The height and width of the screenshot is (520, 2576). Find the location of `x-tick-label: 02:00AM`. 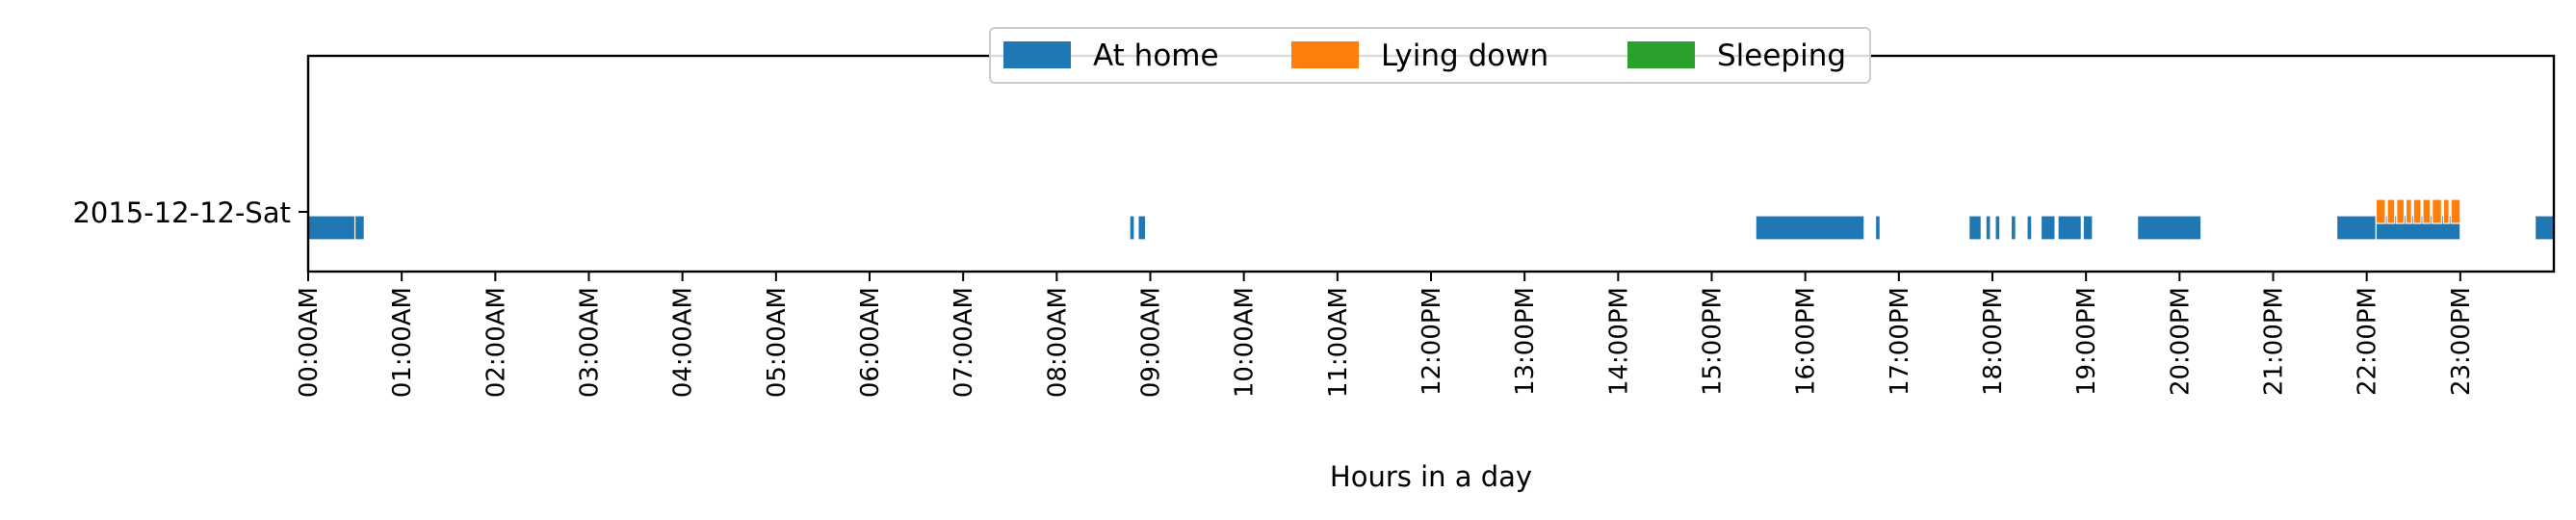

x-tick-label: 02:00AM is located at coordinates (495, 342).